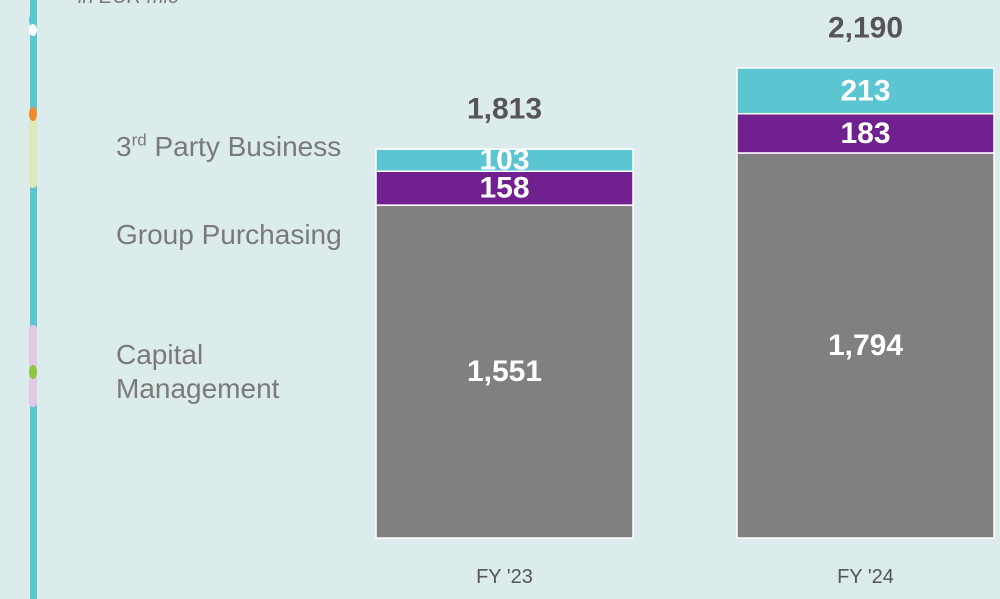 The image size is (1000, 599). I want to click on legend-entry: 3rd Party Business, so click(229, 146).